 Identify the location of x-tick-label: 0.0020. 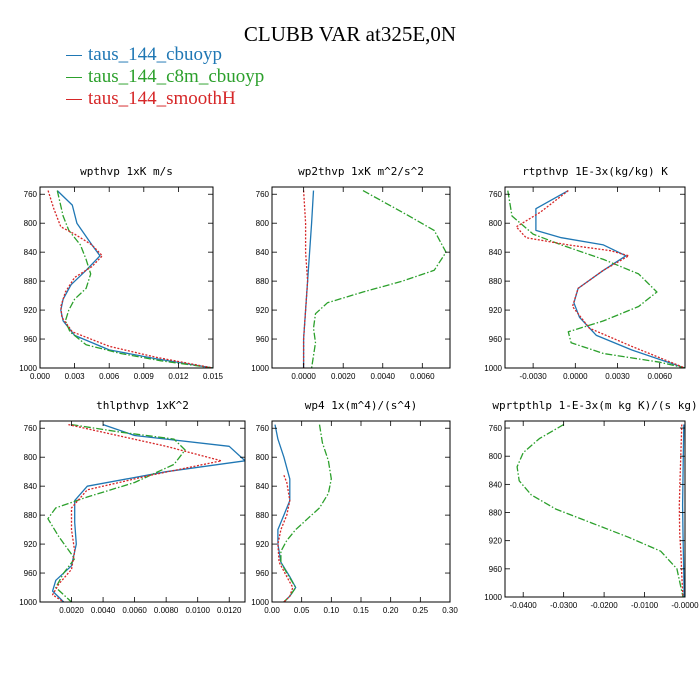
(343, 376).